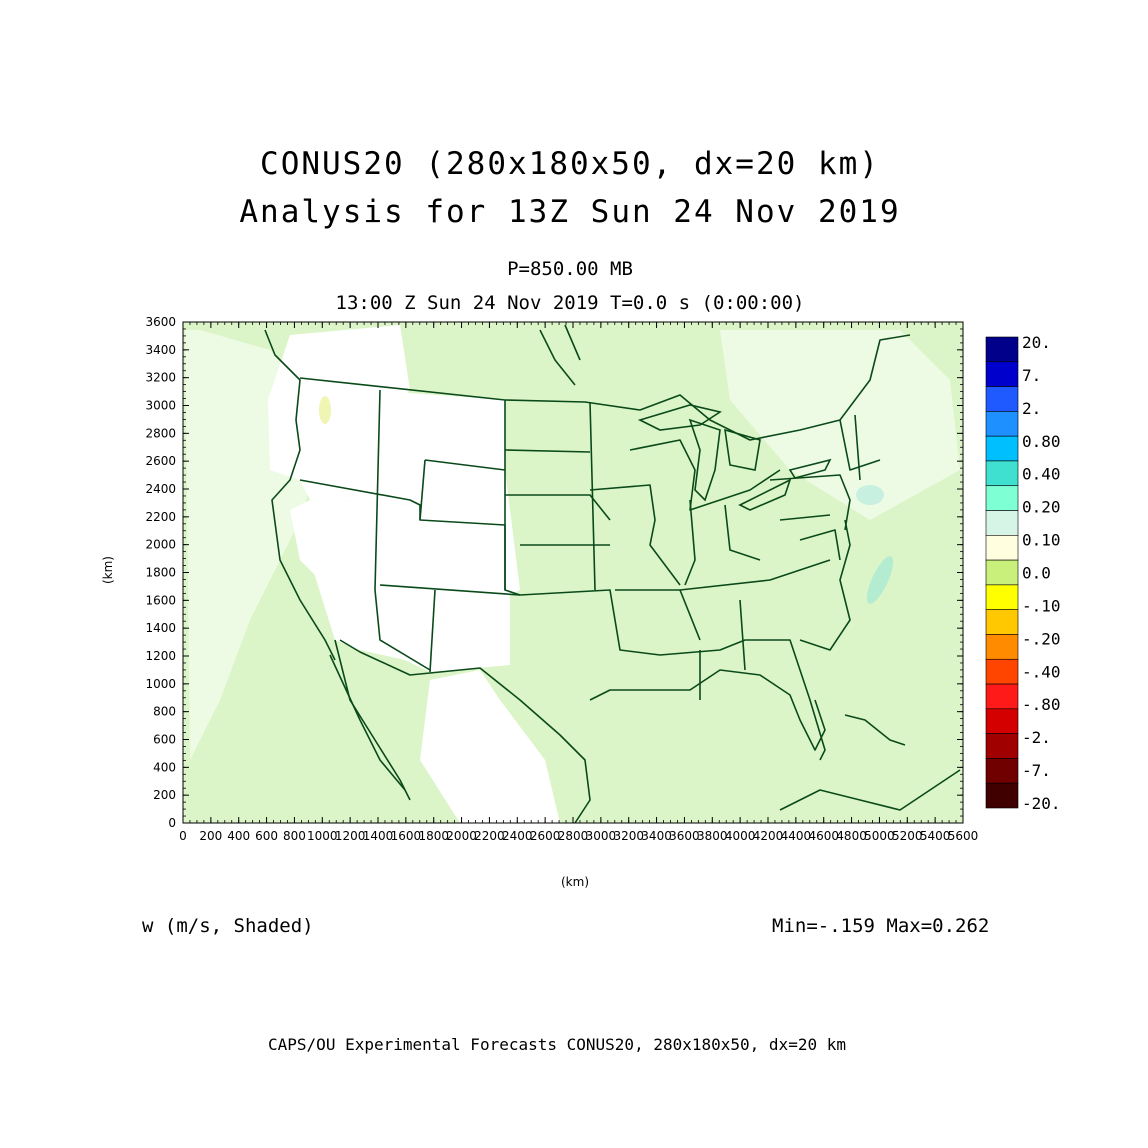 This screenshot has height=1148, width=1148. What do you see at coordinates (160, 517) in the screenshot?
I see `y-tick-label: 2200` at bounding box center [160, 517].